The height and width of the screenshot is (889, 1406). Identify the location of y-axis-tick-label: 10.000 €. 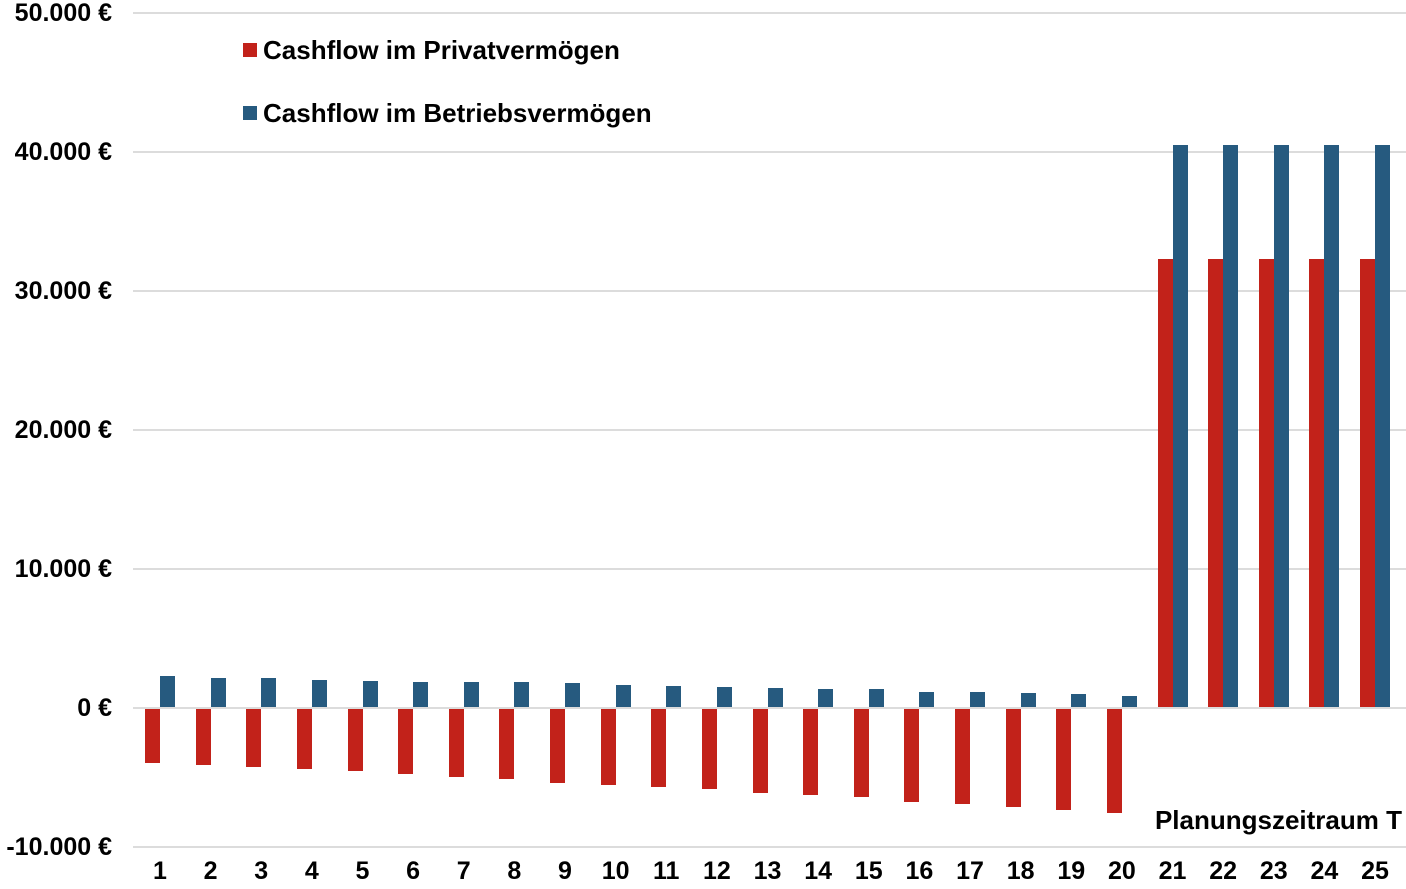
(63, 568).